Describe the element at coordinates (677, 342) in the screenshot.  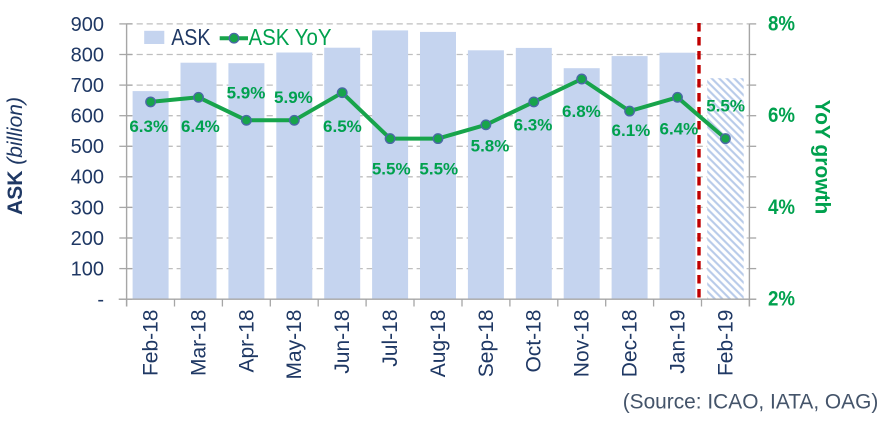
I see `svg-text: Jan-19` at that location.